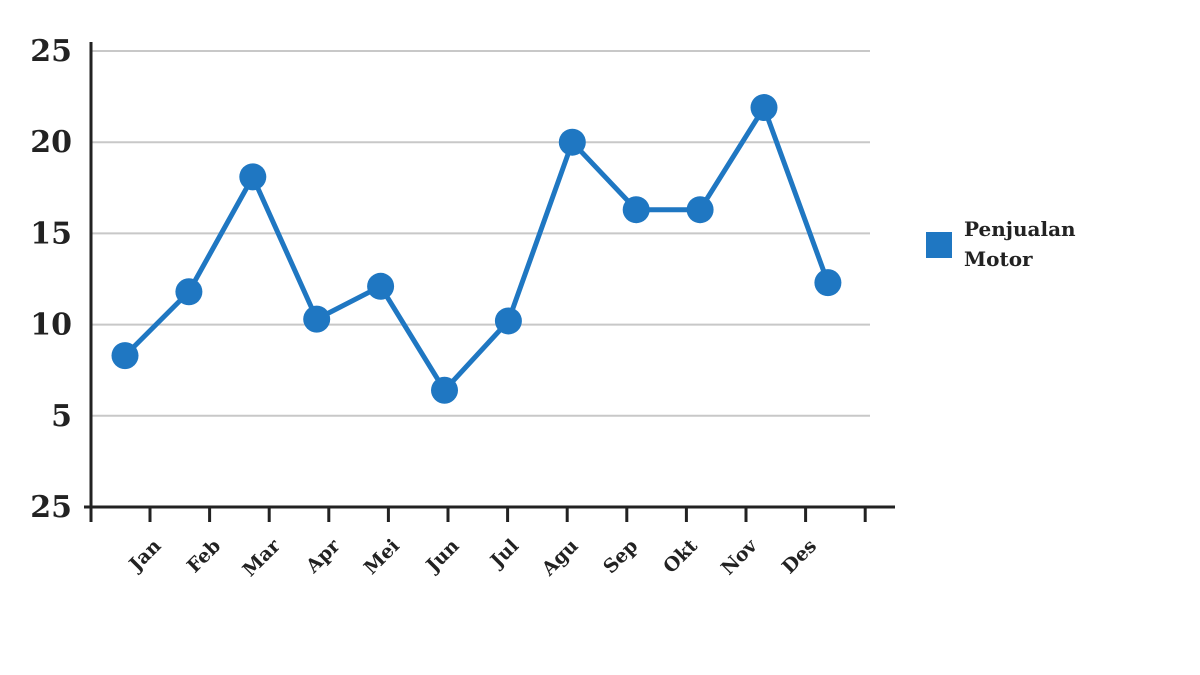 The width and height of the screenshot is (1200, 675). What do you see at coordinates (442, 556) in the screenshot?
I see `x-tick-label: Jun` at bounding box center [442, 556].